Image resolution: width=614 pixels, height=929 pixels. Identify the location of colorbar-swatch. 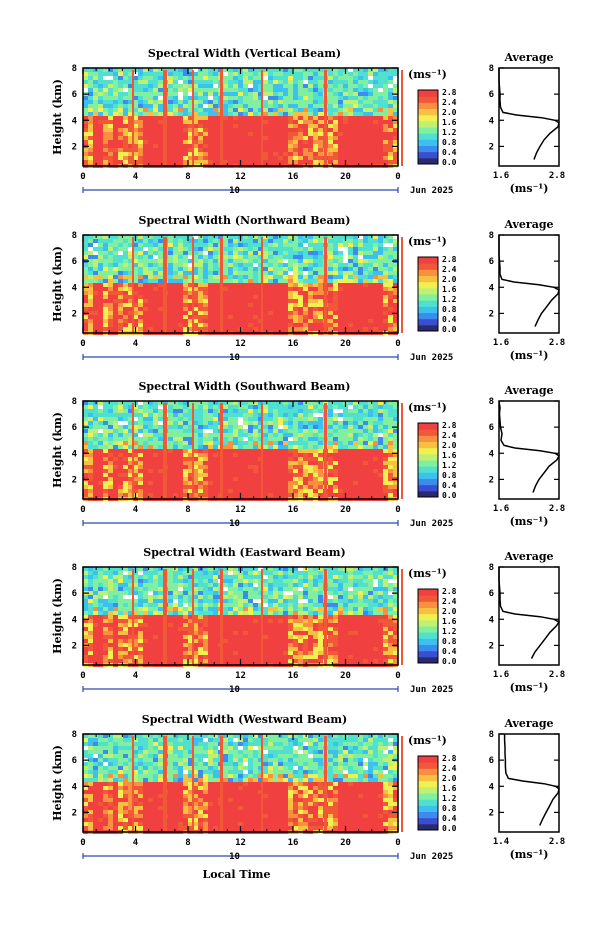
(428, 438).